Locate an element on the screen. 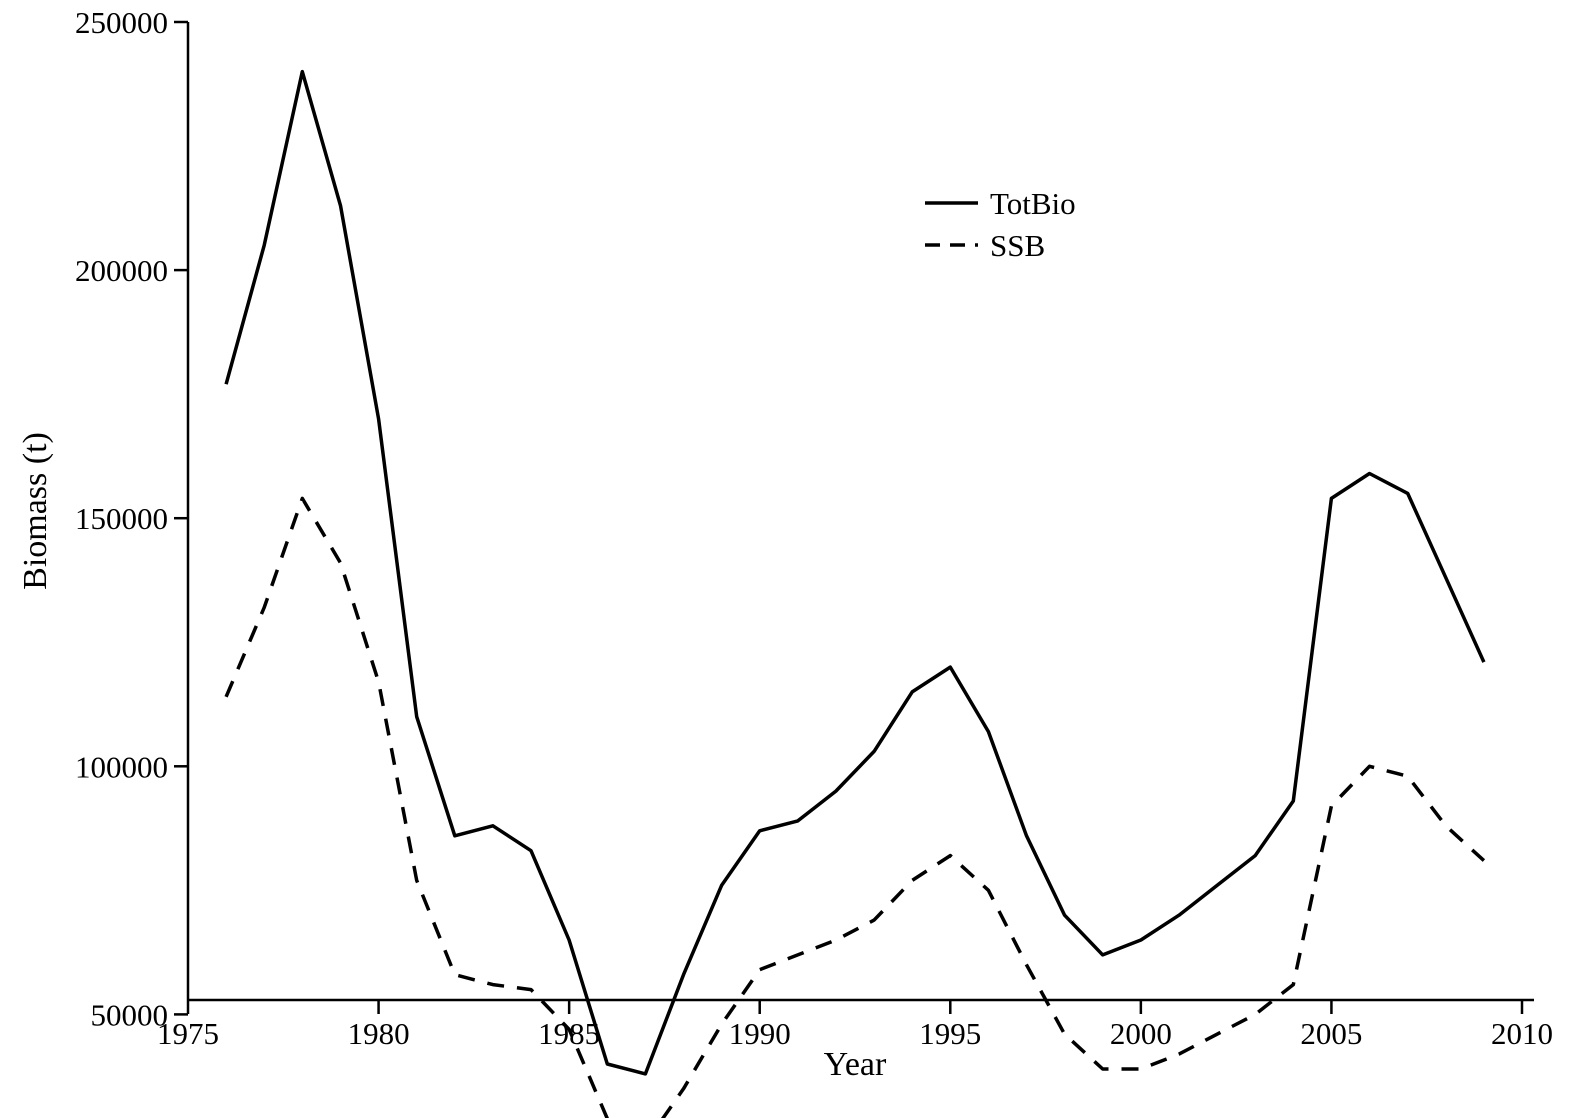 Image resolution: width=1575 pixels, height=1118 pixels. x-tick-label: 1980 is located at coordinates (379, 1033).